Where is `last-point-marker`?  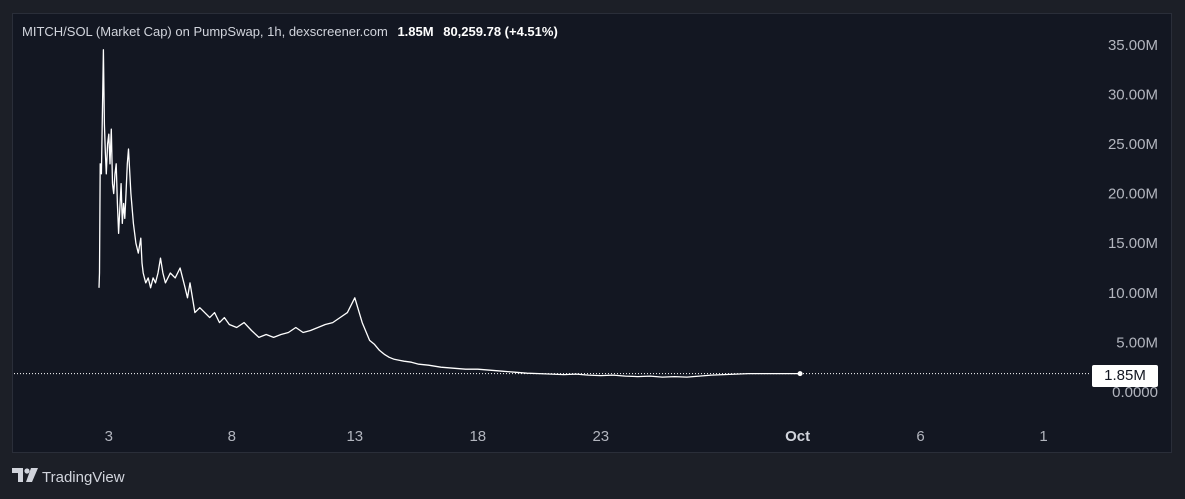
last-point-marker is located at coordinates (800, 374).